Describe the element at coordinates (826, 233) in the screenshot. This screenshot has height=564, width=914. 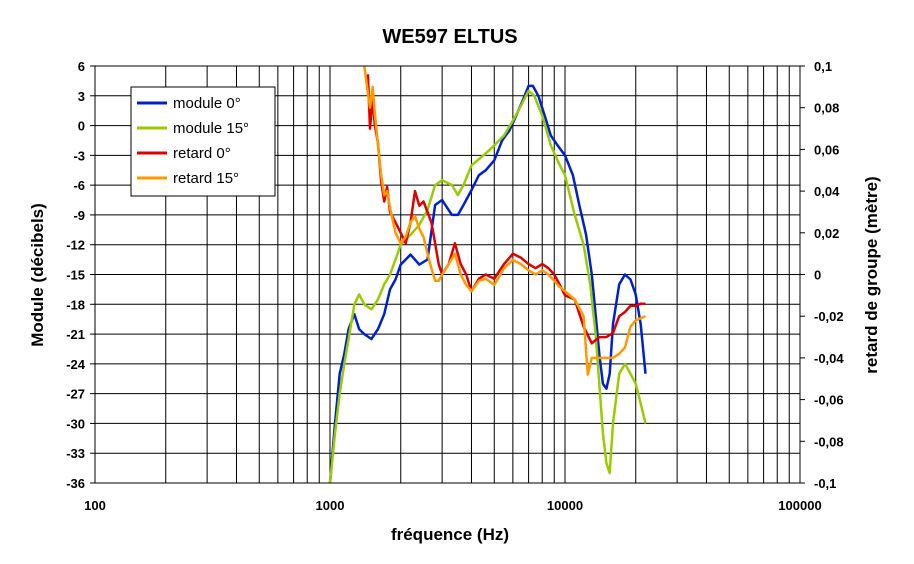
I see `y2-tick-label: 0,02` at that location.